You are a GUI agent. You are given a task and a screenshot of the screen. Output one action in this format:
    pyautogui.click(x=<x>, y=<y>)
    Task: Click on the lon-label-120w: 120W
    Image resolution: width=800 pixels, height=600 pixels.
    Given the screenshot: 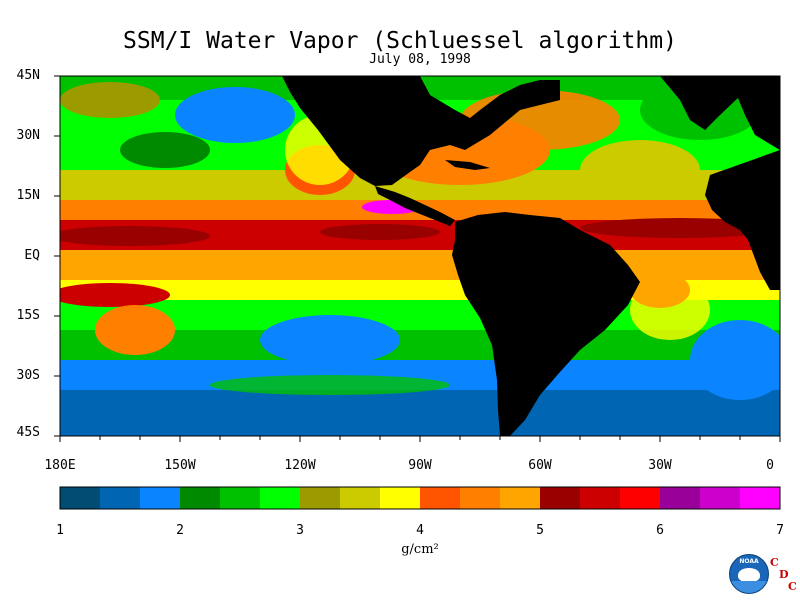 What is the action you would take?
    pyautogui.click(x=300, y=465)
    